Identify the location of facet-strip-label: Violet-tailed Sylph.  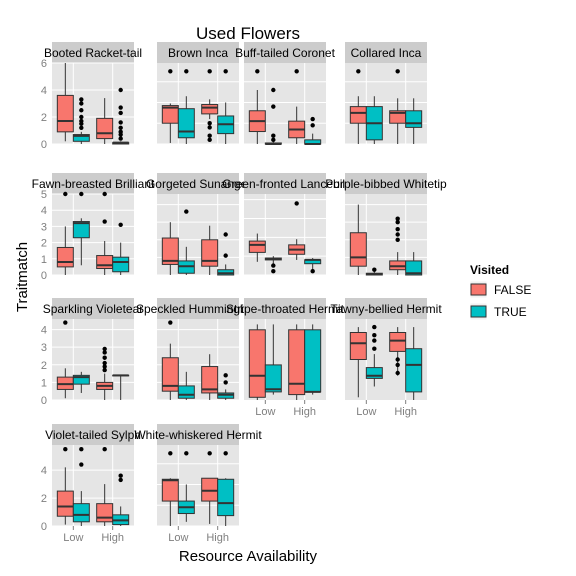
(93, 435).